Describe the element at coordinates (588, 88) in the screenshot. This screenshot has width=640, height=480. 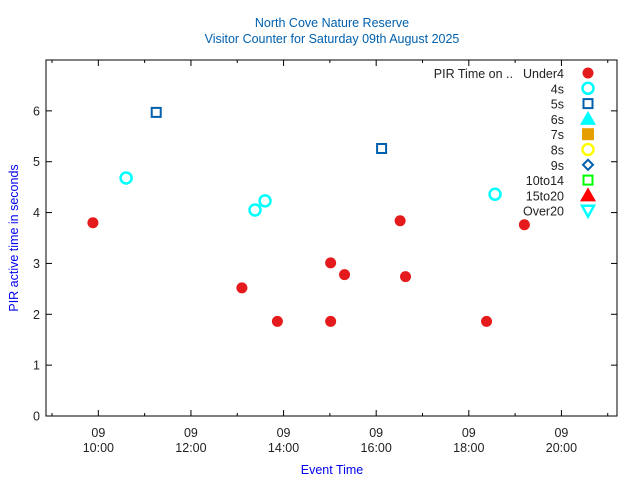
I see `legend-marker-4s` at that location.